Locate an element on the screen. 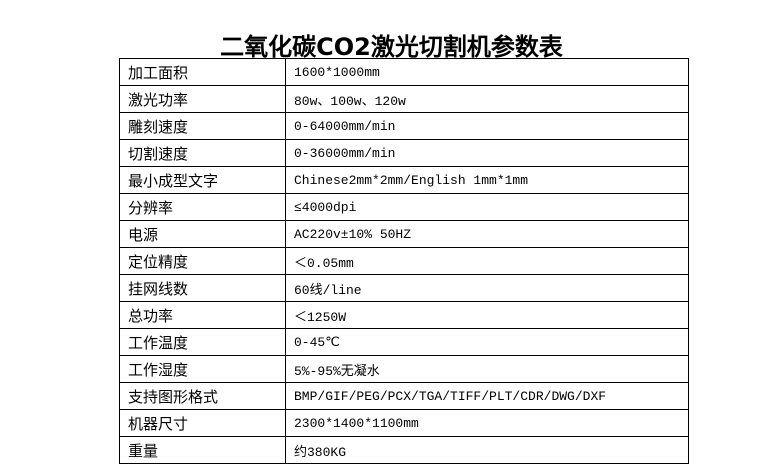  spec-value: Chinese2mm*2mm/English 1mm*1mm is located at coordinates (487, 180).